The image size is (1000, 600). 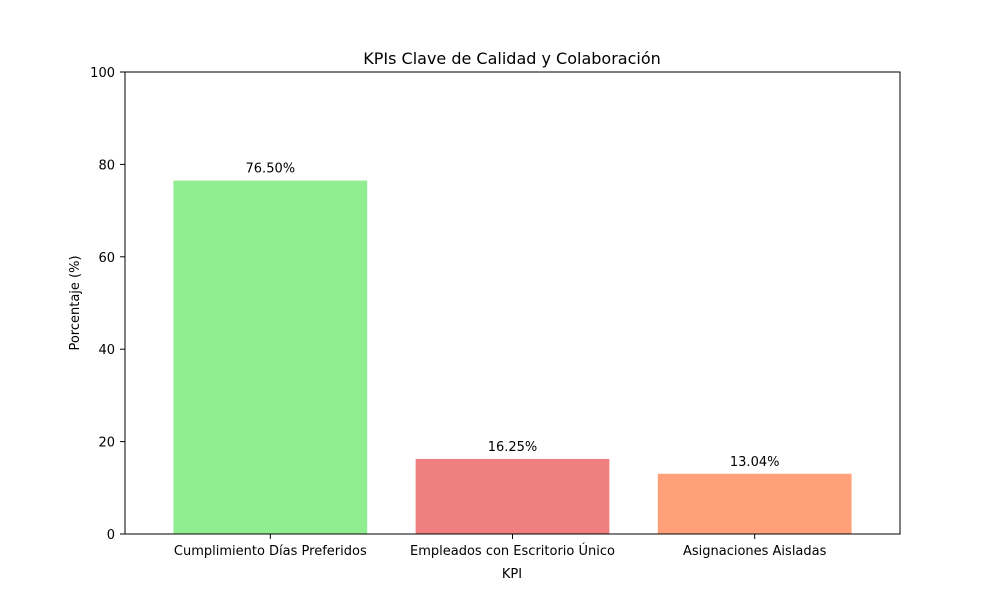 What do you see at coordinates (106, 443) in the screenshot?
I see `y-tick-label: 20` at bounding box center [106, 443].